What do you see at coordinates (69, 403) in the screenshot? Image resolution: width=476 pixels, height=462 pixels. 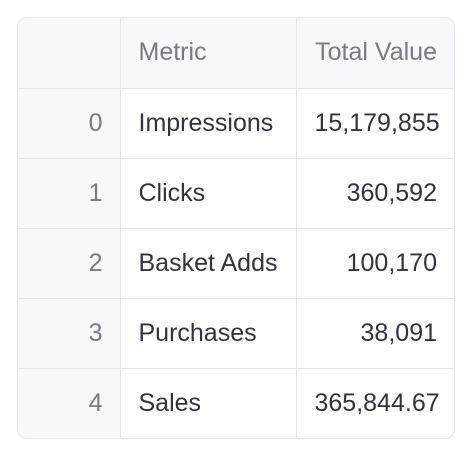 I see `row-index: 4` at bounding box center [69, 403].